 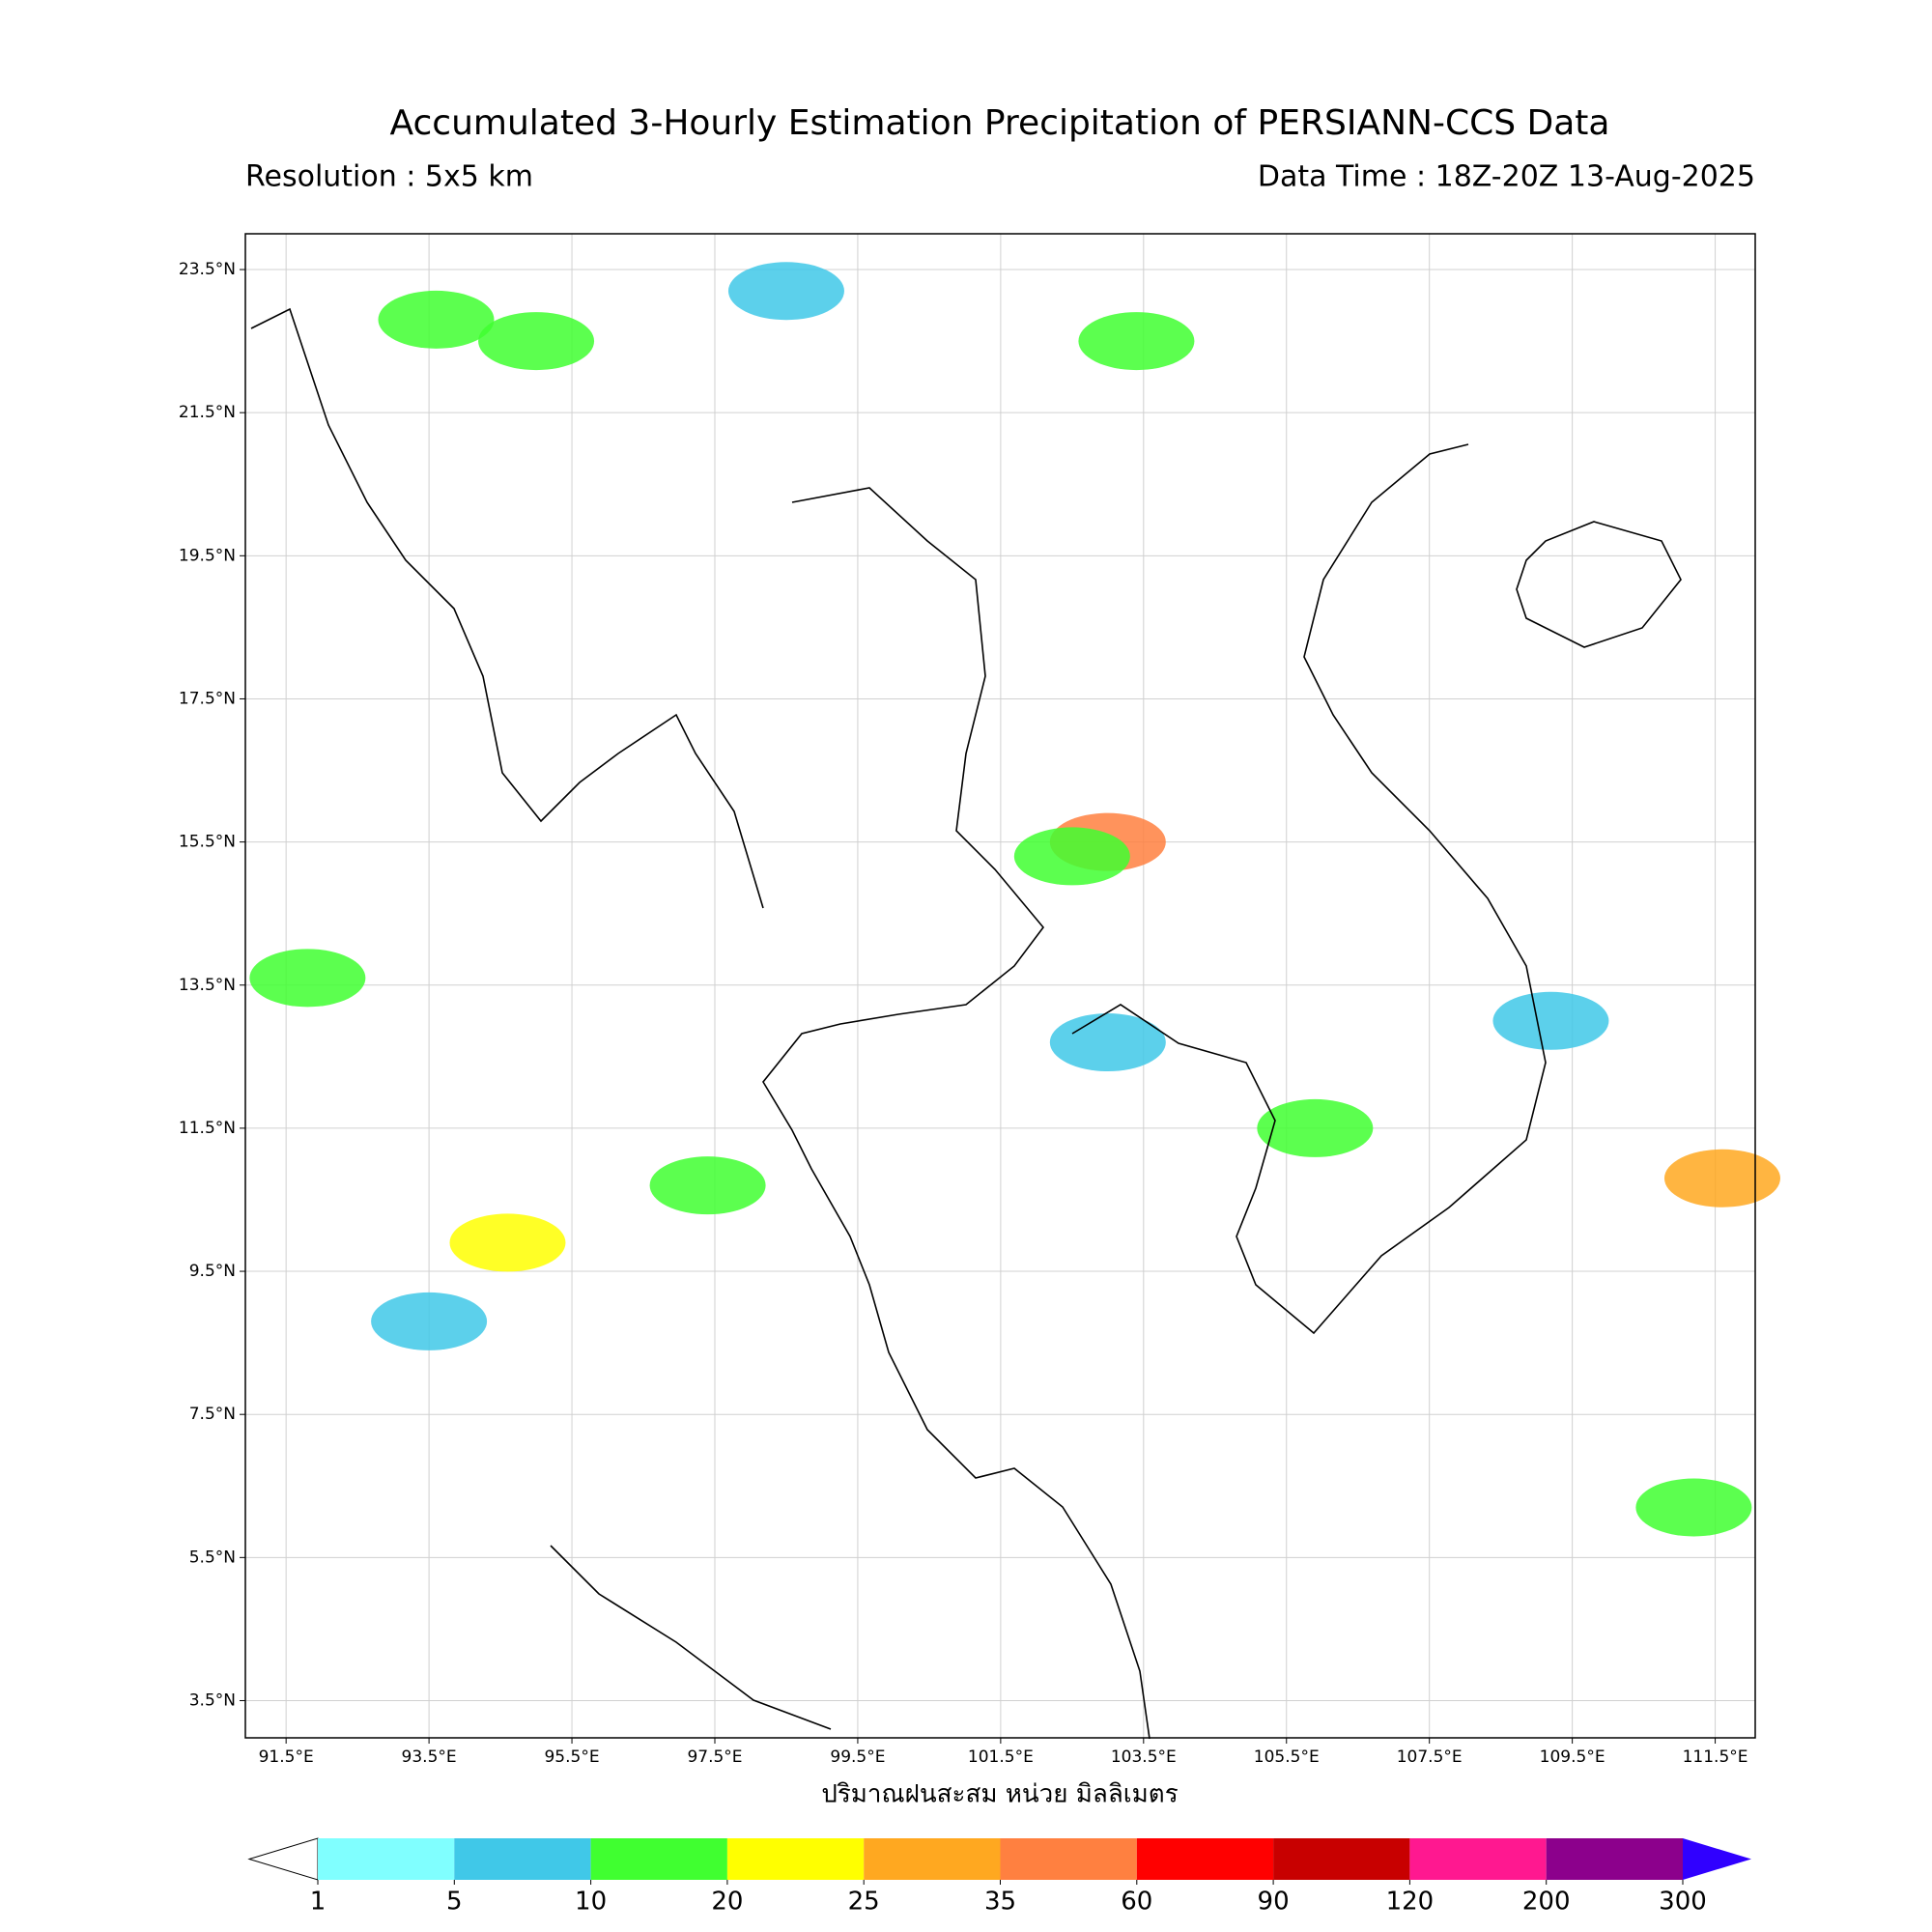 What do you see at coordinates (571, 1757) in the screenshot?
I see `x-tick-label: 95.5°E` at bounding box center [571, 1757].